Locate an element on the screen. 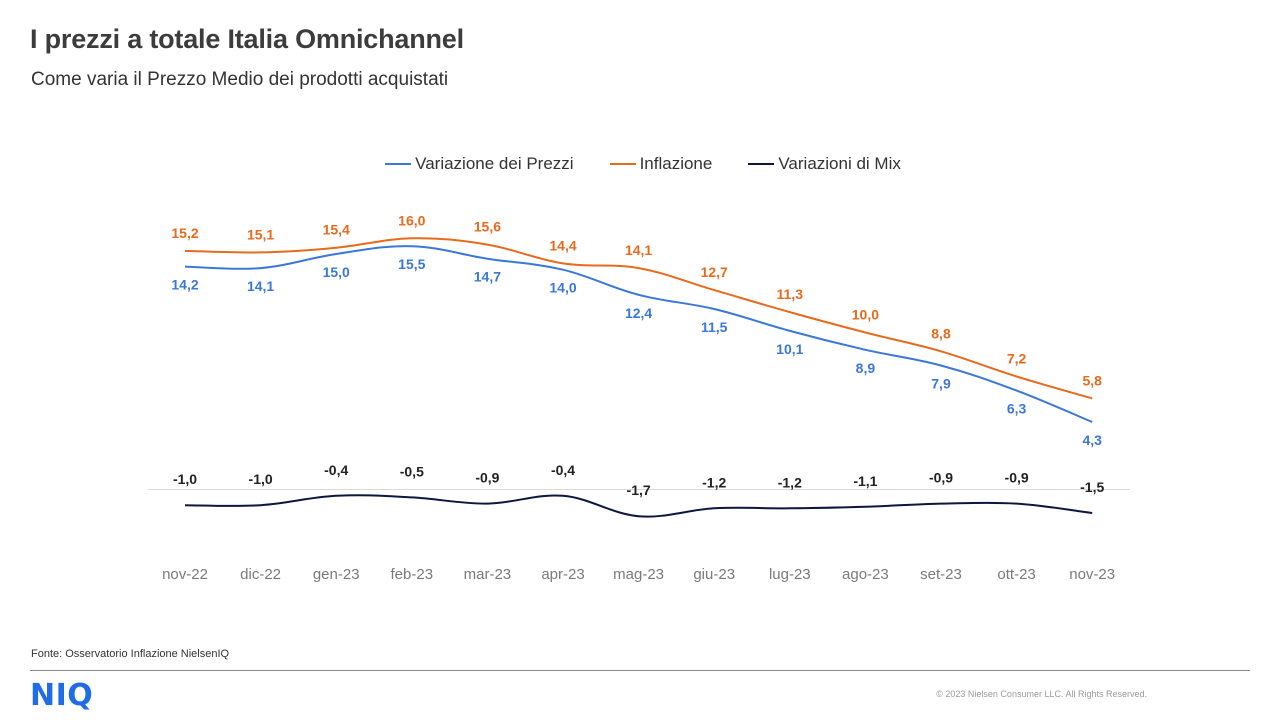 The image size is (1280, 720). data-label-variazioni-di-mix-nov-23: -1,5 is located at coordinates (1092, 487).